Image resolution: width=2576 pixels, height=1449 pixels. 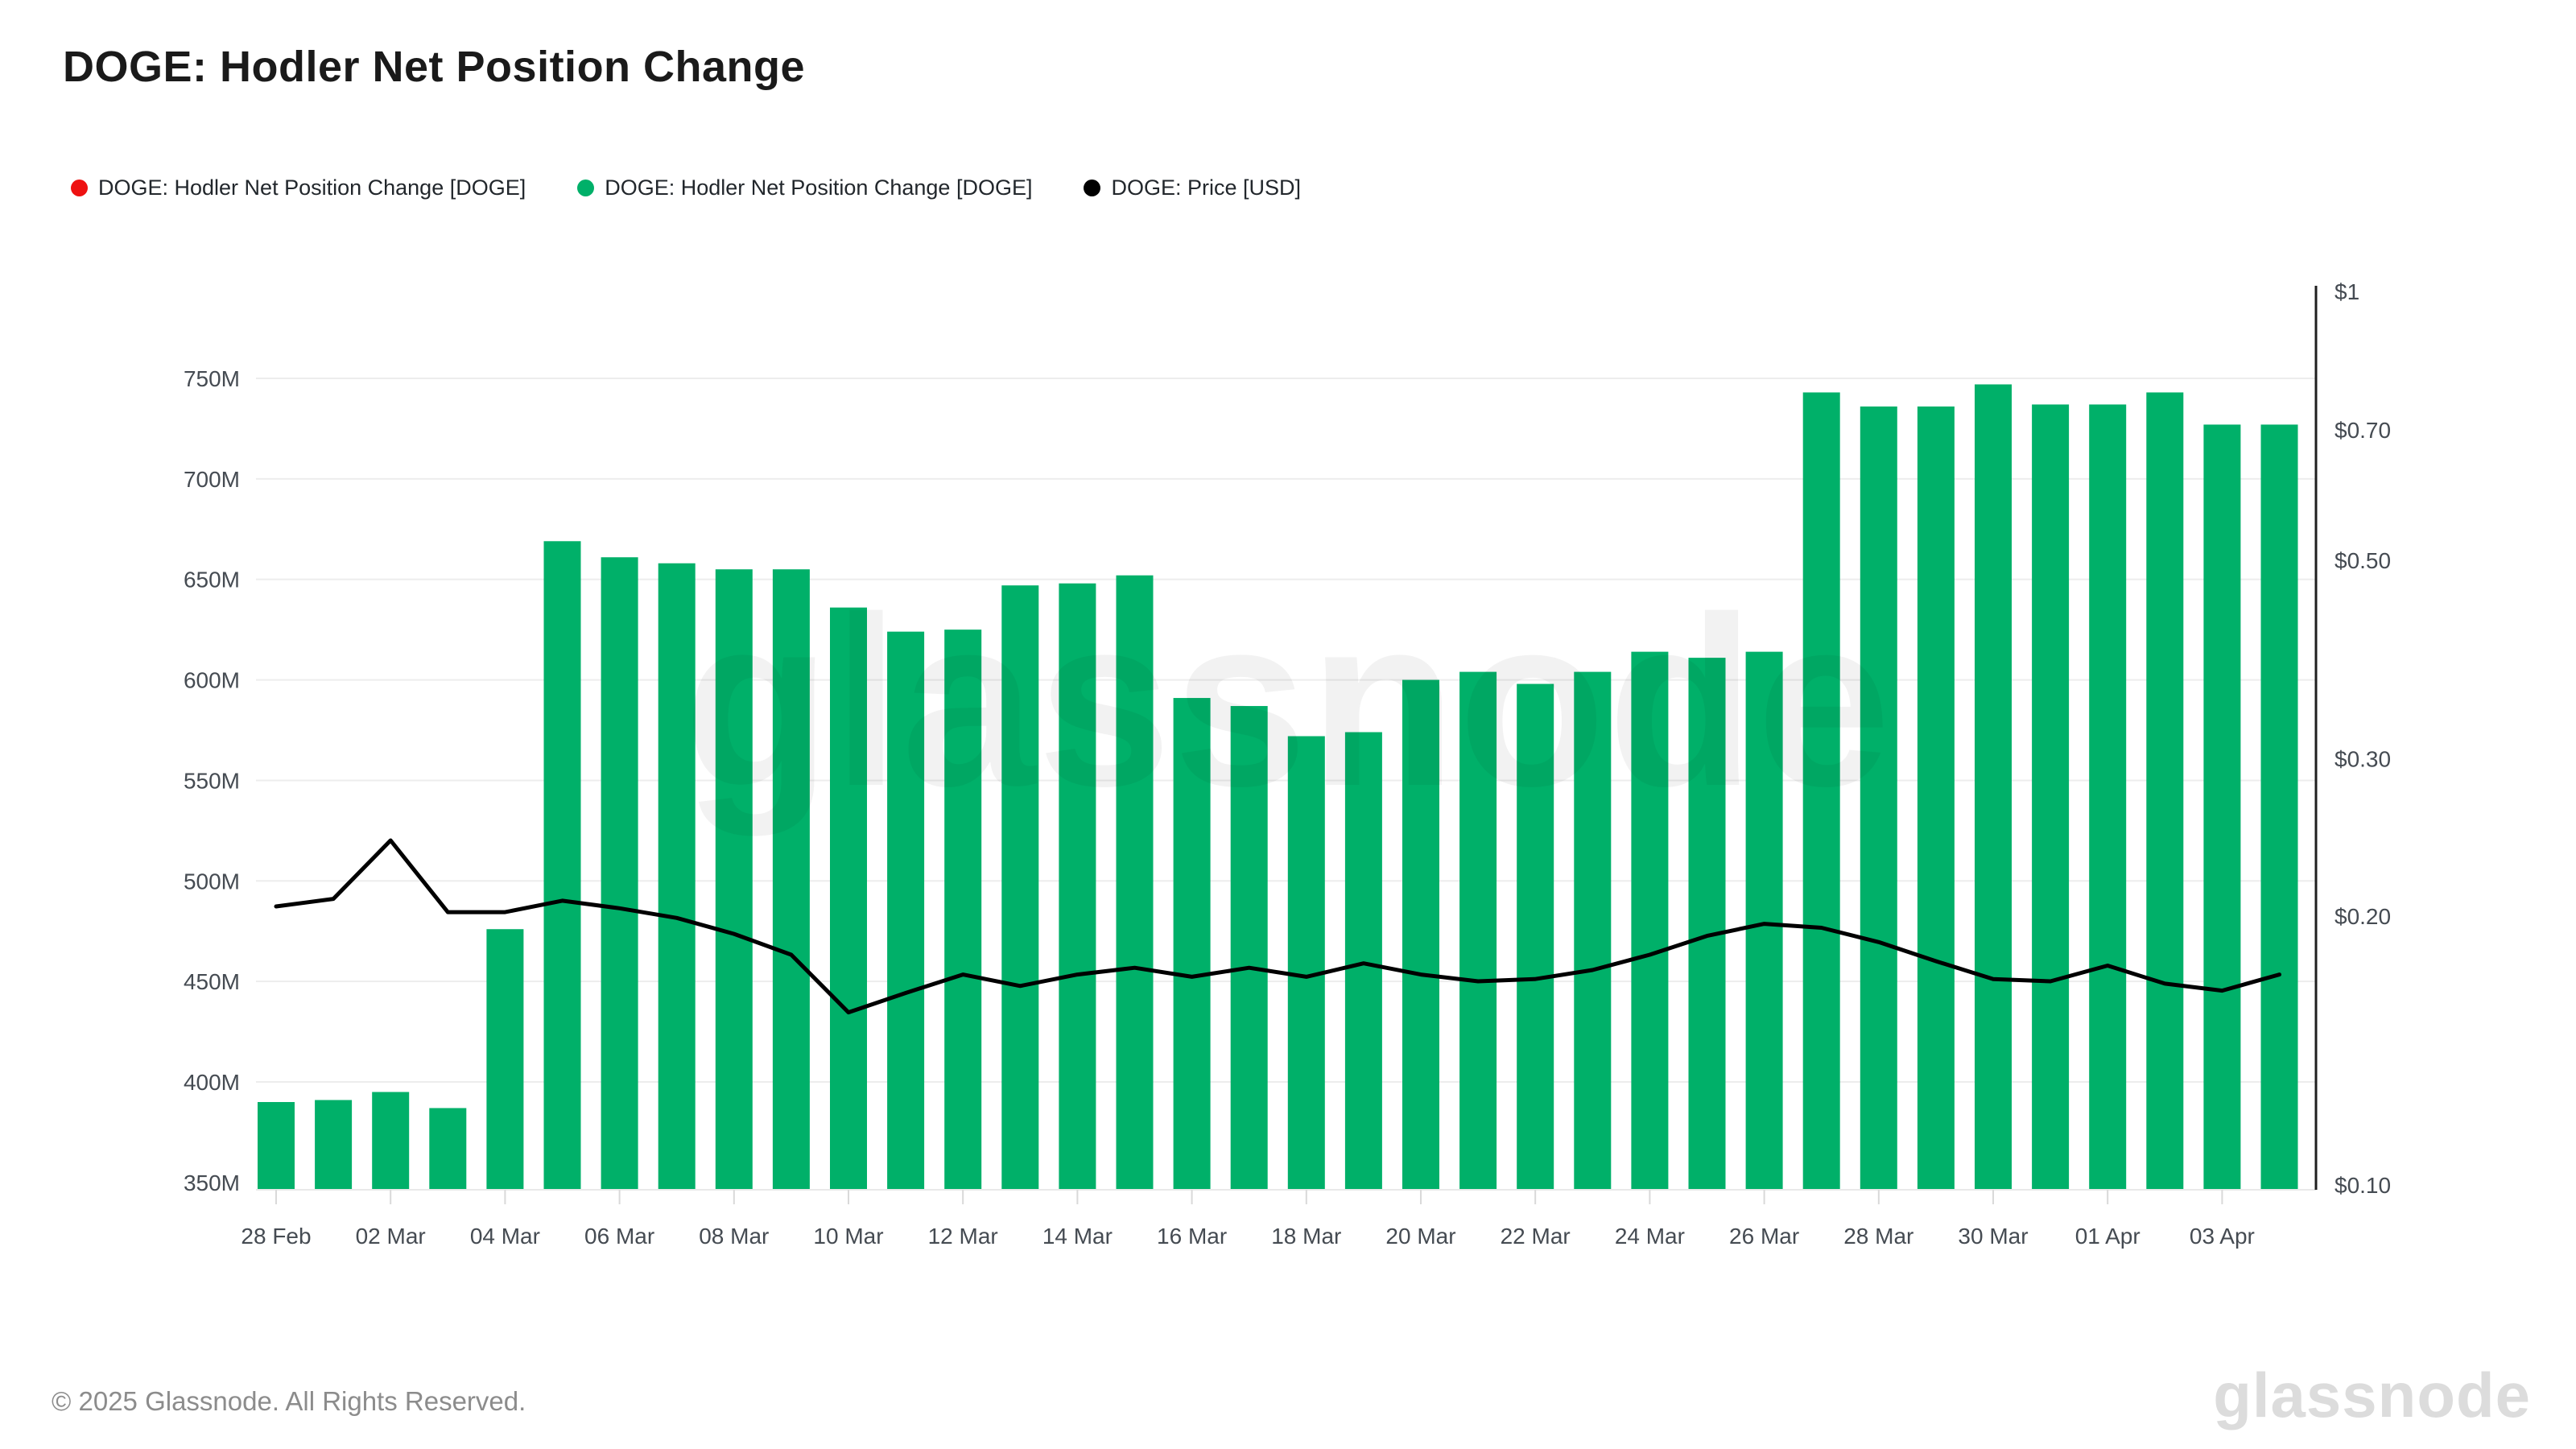 What do you see at coordinates (2362, 430) in the screenshot?
I see `right-axis-label-0-70: $0.70` at bounding box center [2362, 430].